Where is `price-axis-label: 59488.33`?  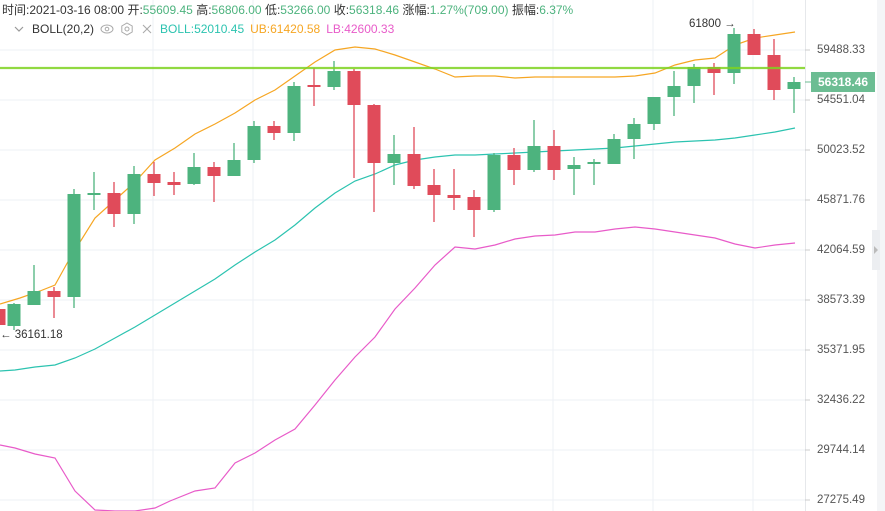 price-axis-label: 59488.33 is located at coordinates (841, 50).